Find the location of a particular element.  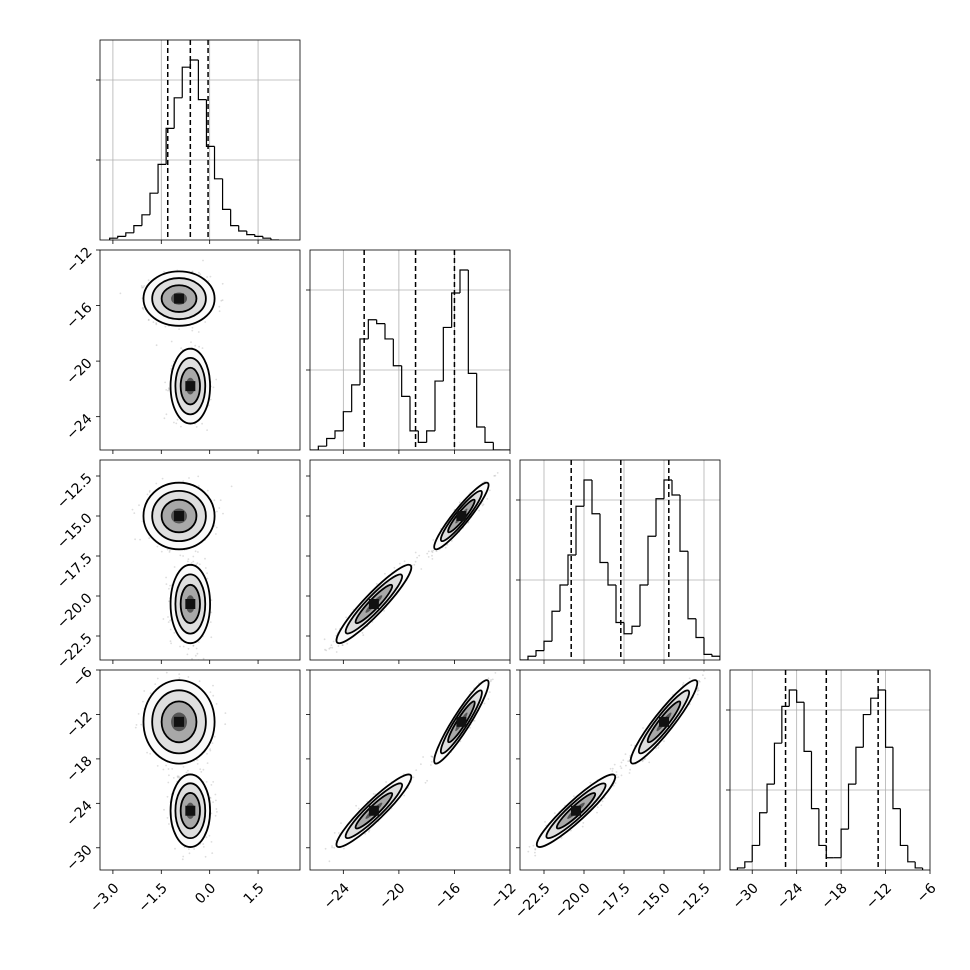

ytick-label-2-1: −20.0 is located at coordinates (75, 611).